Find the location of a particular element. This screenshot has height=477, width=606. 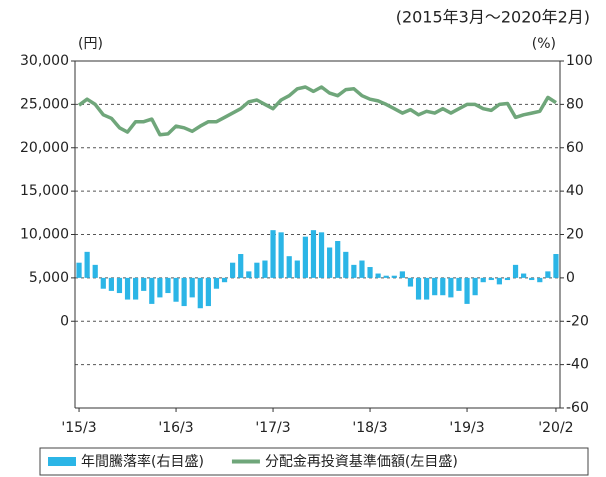

line is located at coordinates (317, 111).